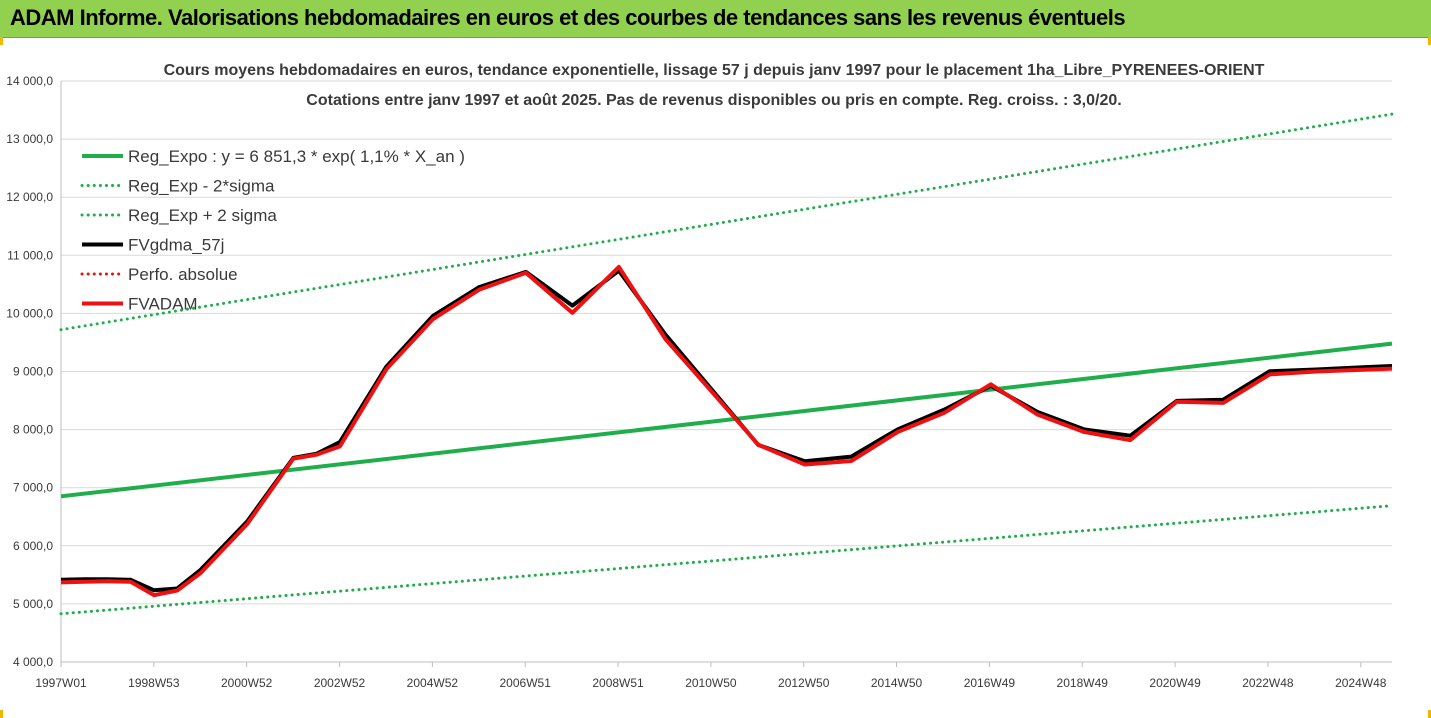 The image size is (1431, 718). What do you see at coordinates (340, 683) in the screenshot?
I see `x-tick-label: 2002W52` at bounding box center [340, 683].